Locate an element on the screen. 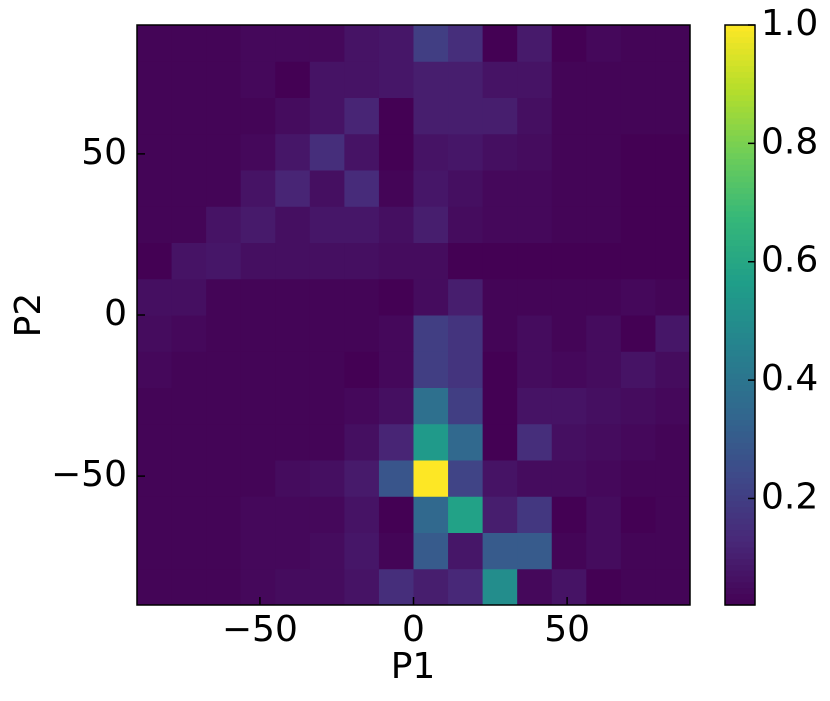 This screenshot has width=830, height=701. y-axis-label: P2 is located at coordinates (28, 315).